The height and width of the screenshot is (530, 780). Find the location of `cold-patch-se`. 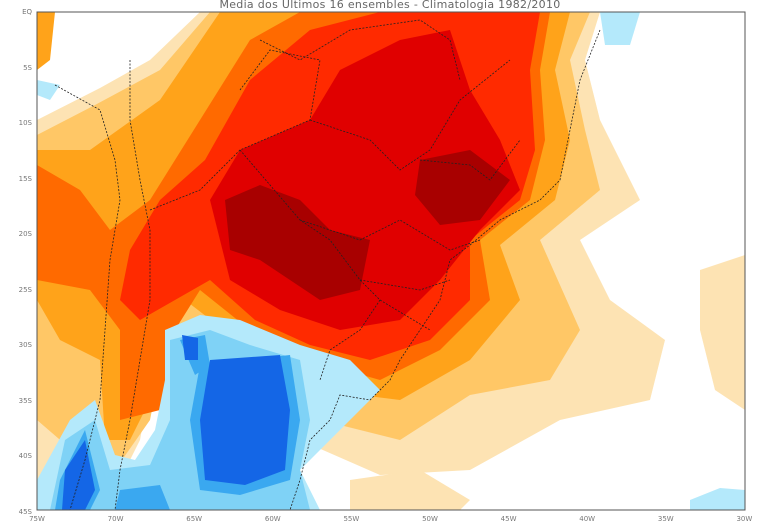

cold-patch-se is located at coordinates (717, 499).